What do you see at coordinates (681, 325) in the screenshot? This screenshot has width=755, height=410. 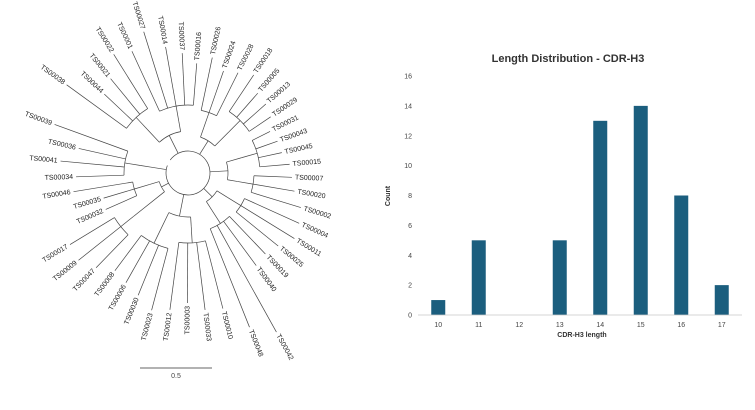 I see `x-tick-label: 16` at bounding box center [681, 325].